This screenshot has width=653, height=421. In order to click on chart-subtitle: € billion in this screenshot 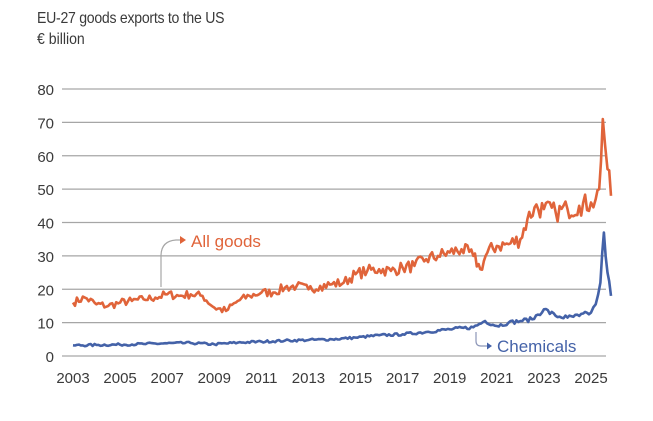, I will do `click(61, 39)`.